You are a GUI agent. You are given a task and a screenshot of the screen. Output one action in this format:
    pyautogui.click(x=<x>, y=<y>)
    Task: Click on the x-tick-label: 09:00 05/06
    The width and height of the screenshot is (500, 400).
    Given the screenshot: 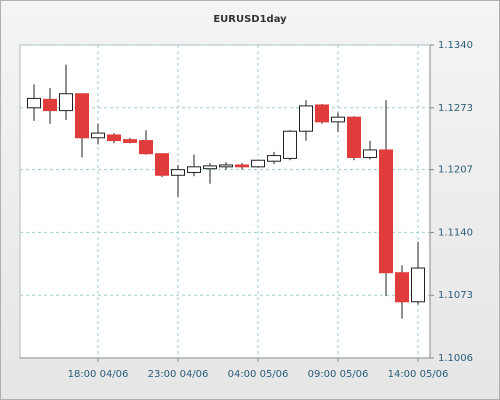 What is the action you would take?
    pyautogui.click(x=338, y=374)
    